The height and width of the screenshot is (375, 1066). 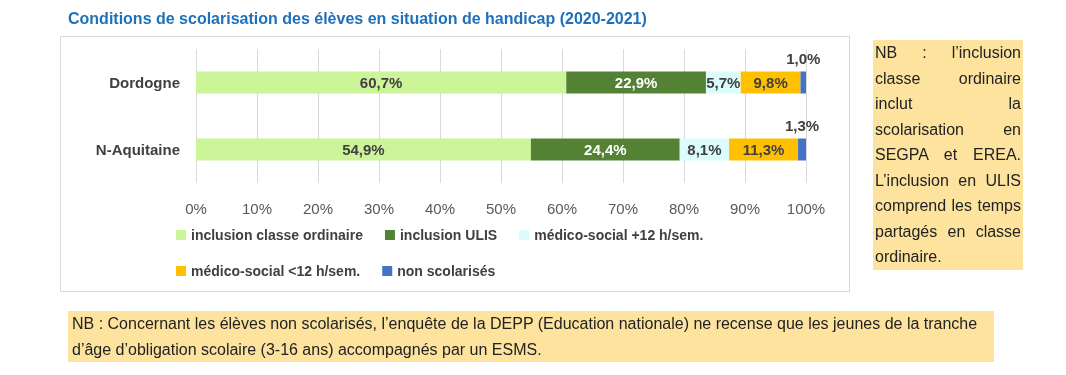 I want to click on data-label: 54,9%, so click(x=363, y=149).